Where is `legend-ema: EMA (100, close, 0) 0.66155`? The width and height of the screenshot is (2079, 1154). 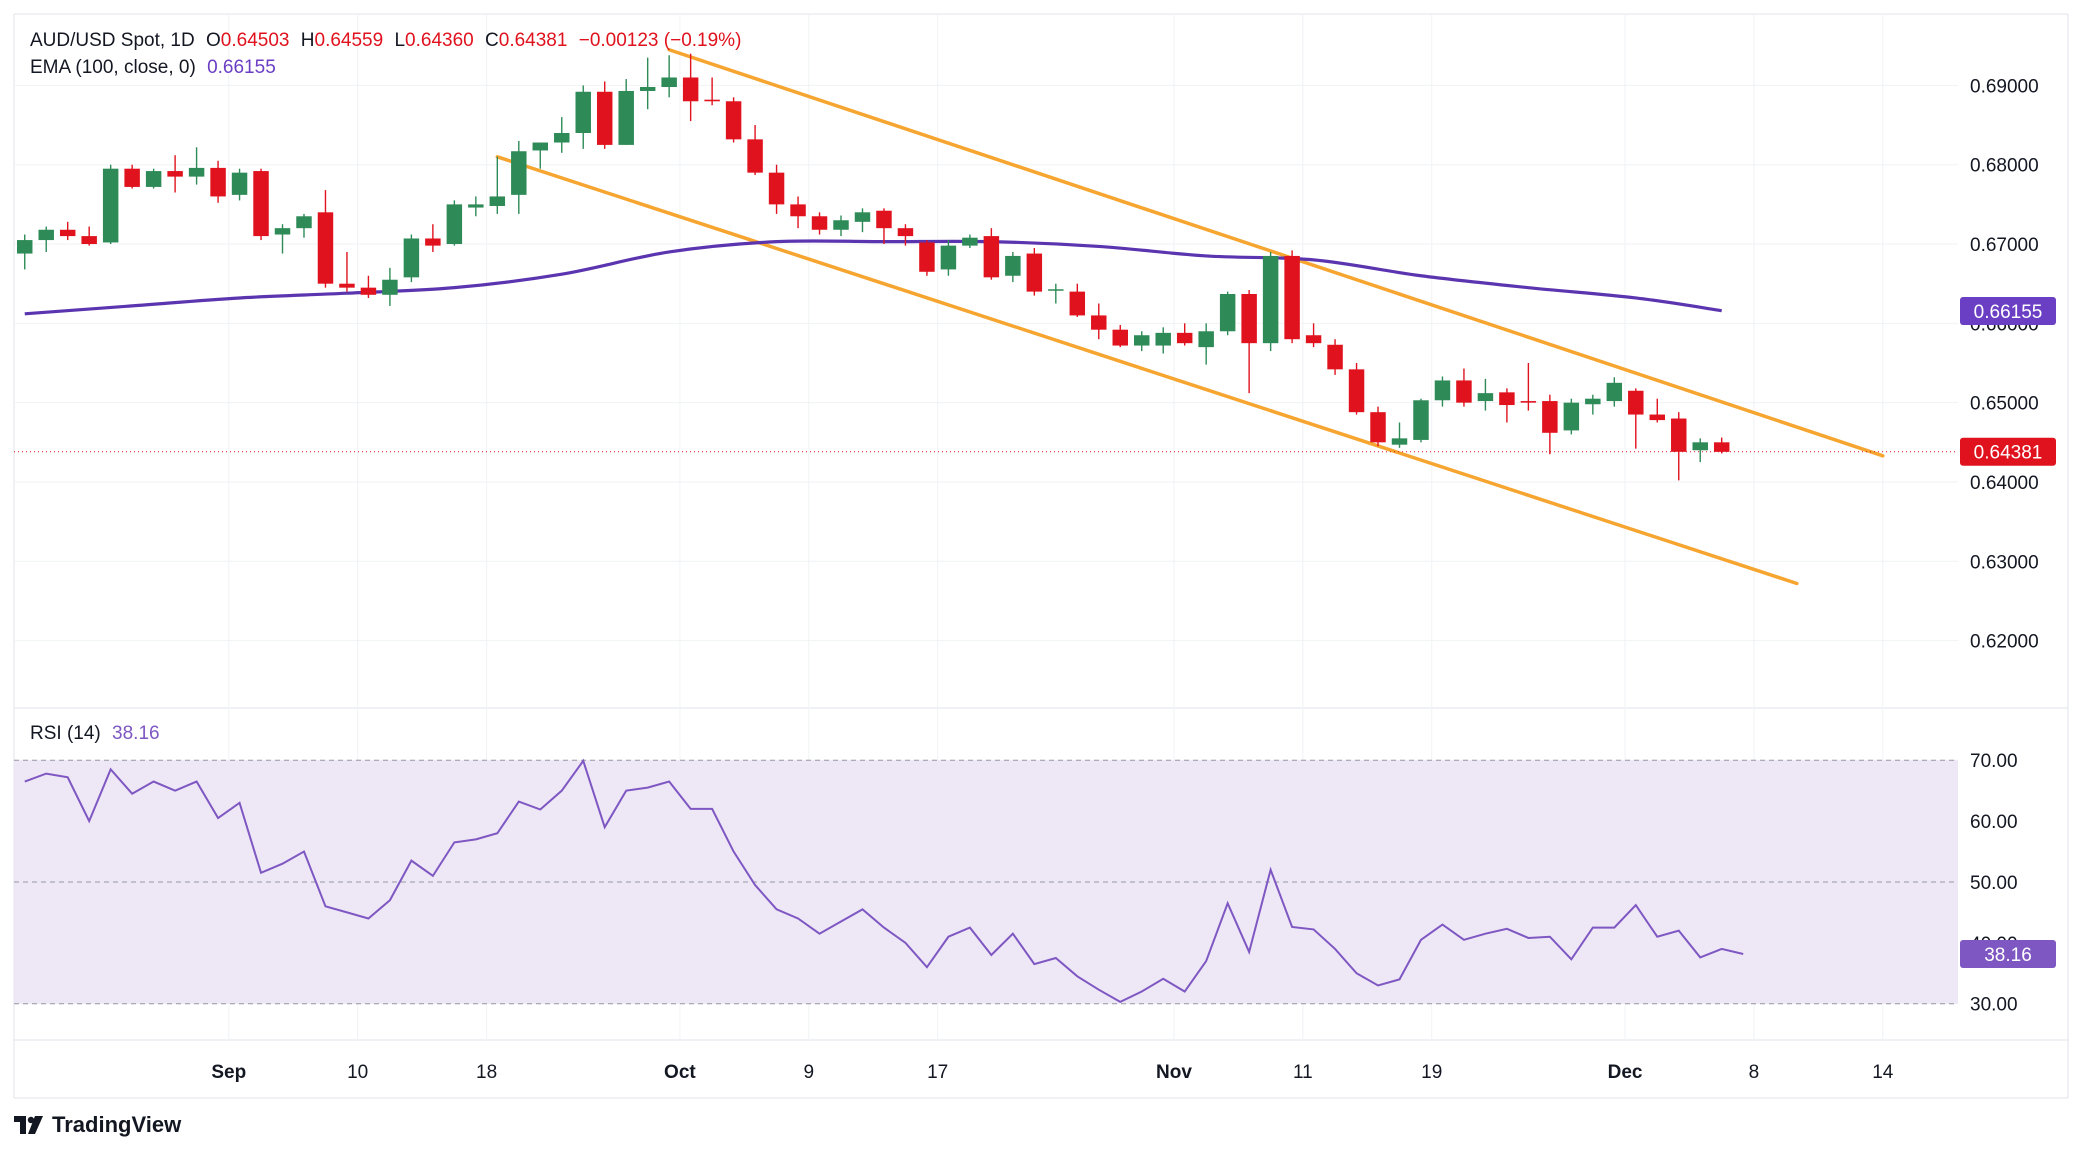
legend-ema: EMA (100, close, 0) 0.66155 is located at coordinates (156, 68).